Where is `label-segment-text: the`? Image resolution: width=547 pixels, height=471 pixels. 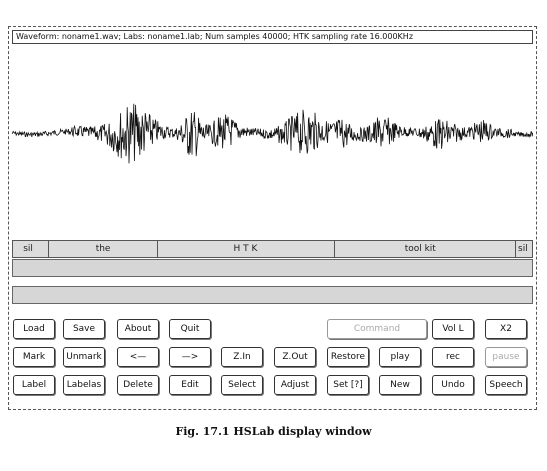
label-segment-text: the is located at coordinates (103, 249).